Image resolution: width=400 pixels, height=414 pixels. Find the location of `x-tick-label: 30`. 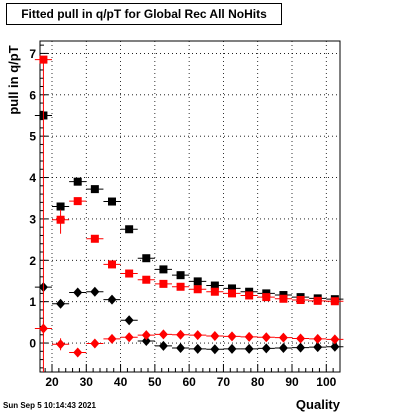

x-tick-label: 30 is located at coordinates (87, 382).